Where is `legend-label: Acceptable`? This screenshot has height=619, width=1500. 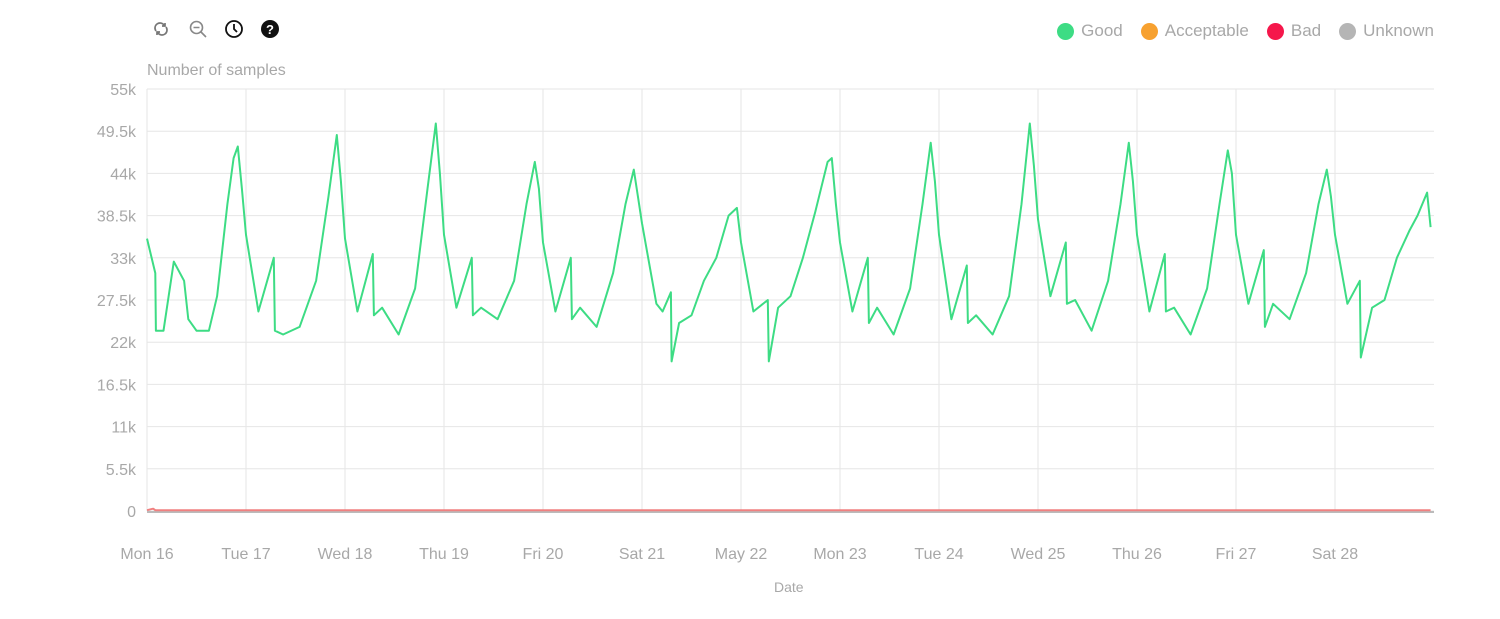 legend-label: Acceptable is located at coordinates (1206, 30).